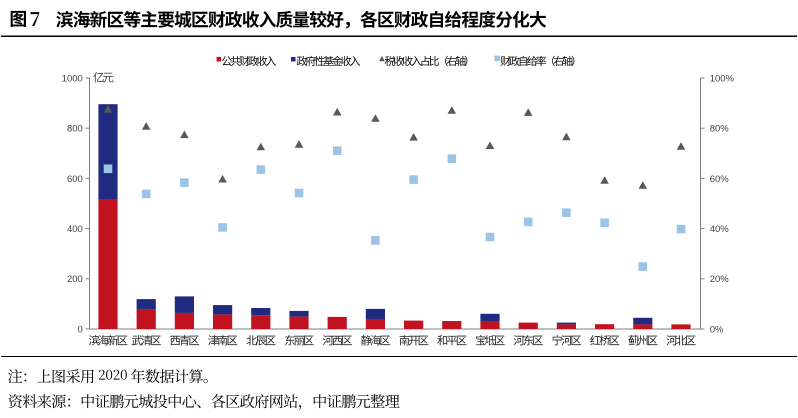 This screenshot has height=418, width=798. What do you see at coordinates (75, 229) in the screenshot?
I see `svg-text: 400` at bounding box center [75, 229].